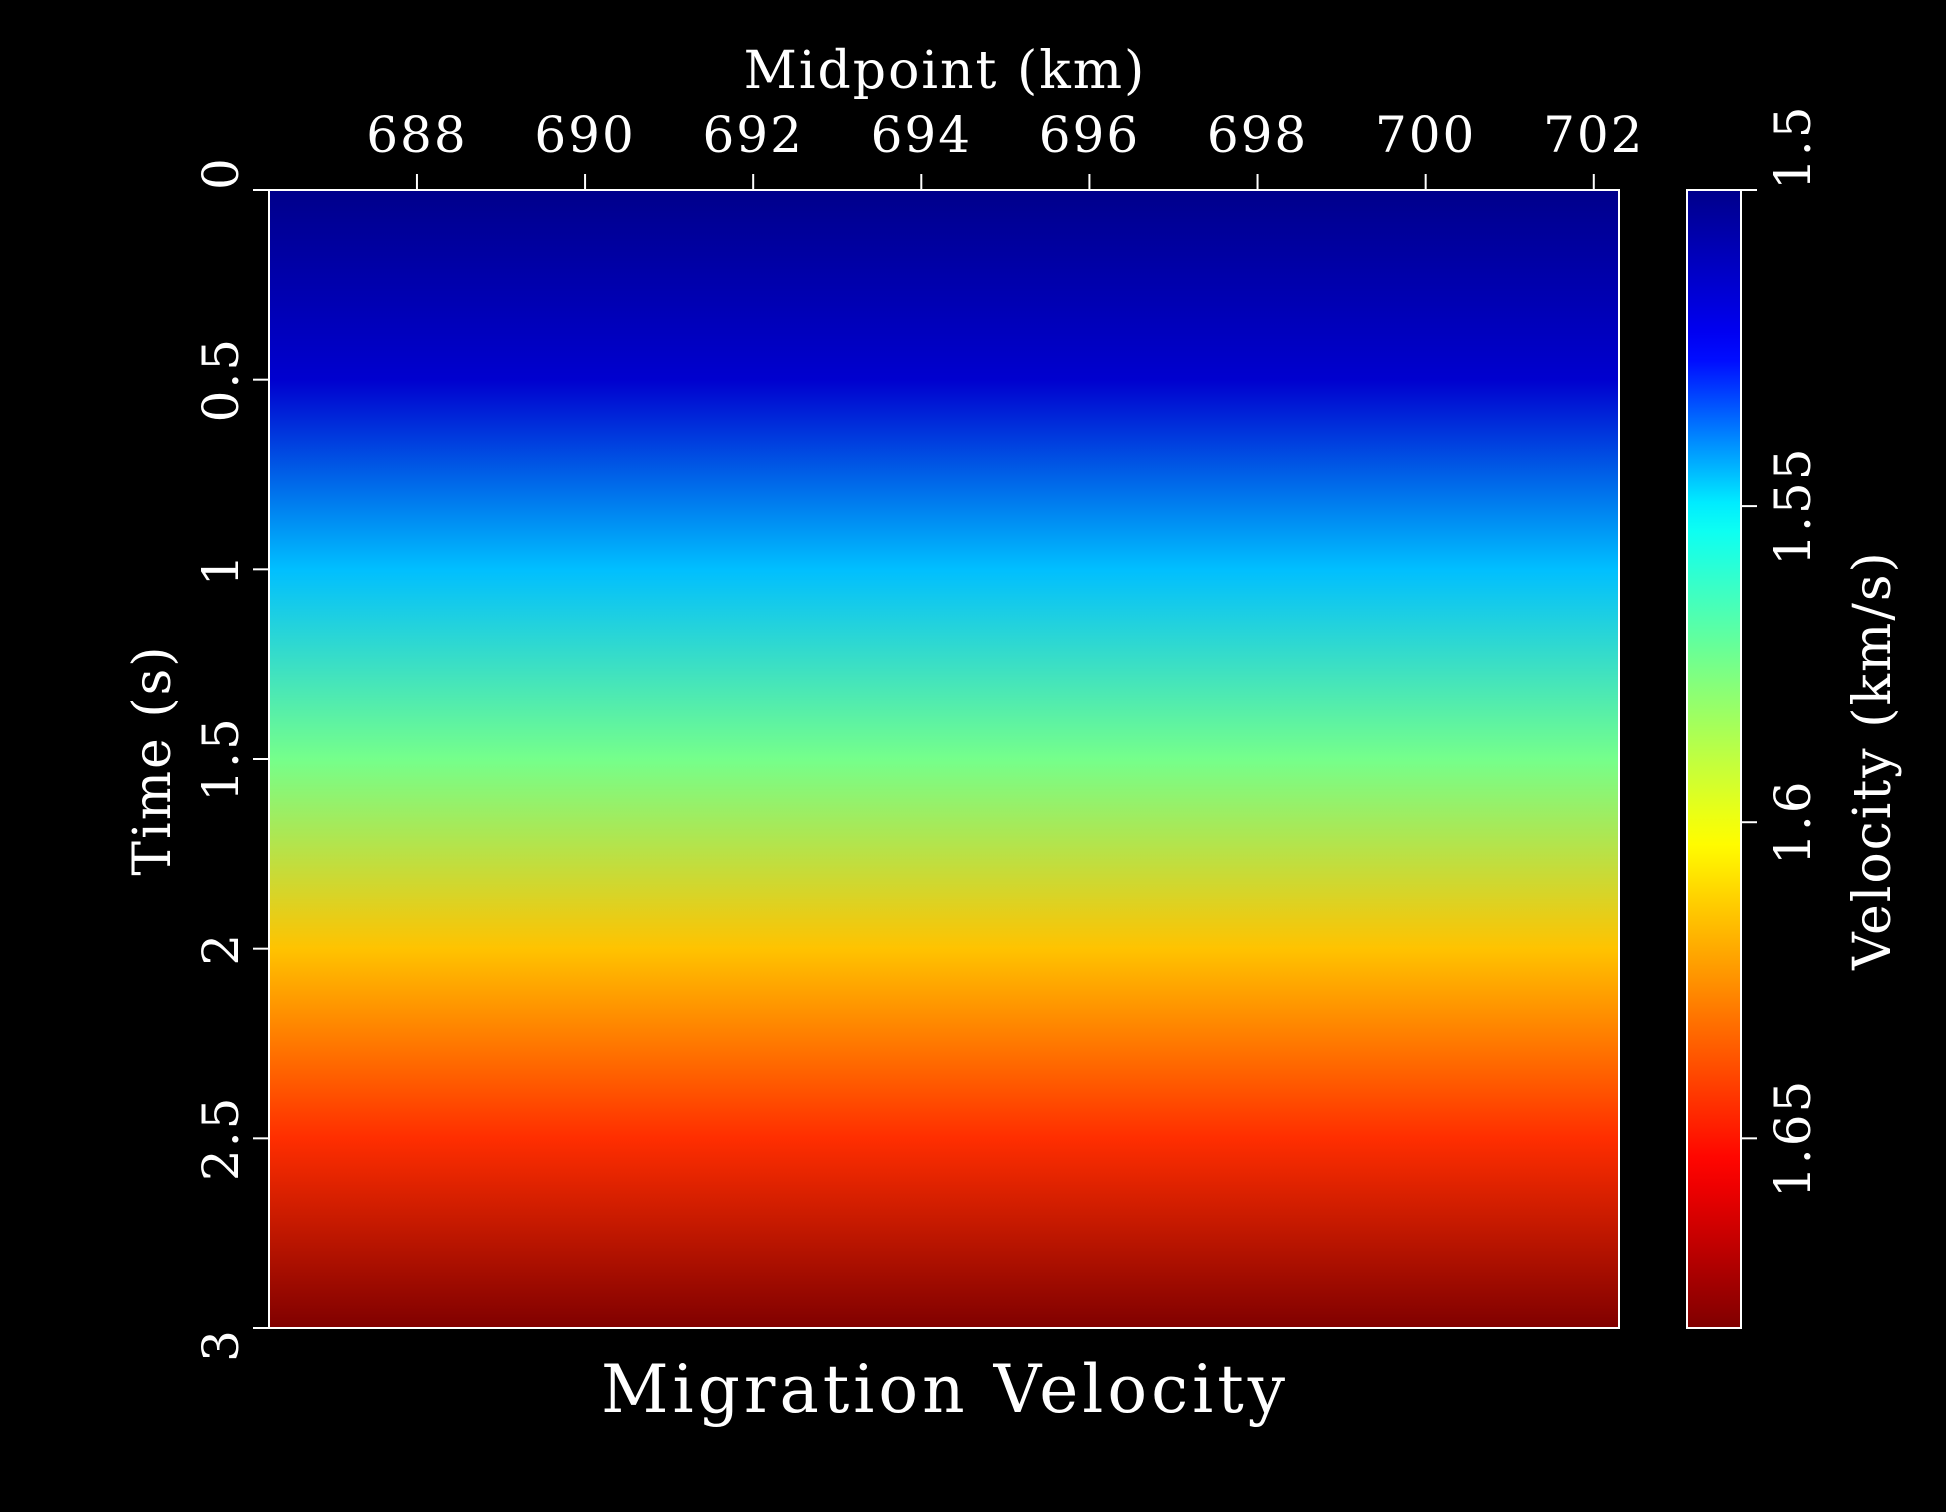  What do you see at coordinates (1793, 147) in the screenshot?
I see `colorbar-tick-label: 1.5` at bounding box center [1793, 147].